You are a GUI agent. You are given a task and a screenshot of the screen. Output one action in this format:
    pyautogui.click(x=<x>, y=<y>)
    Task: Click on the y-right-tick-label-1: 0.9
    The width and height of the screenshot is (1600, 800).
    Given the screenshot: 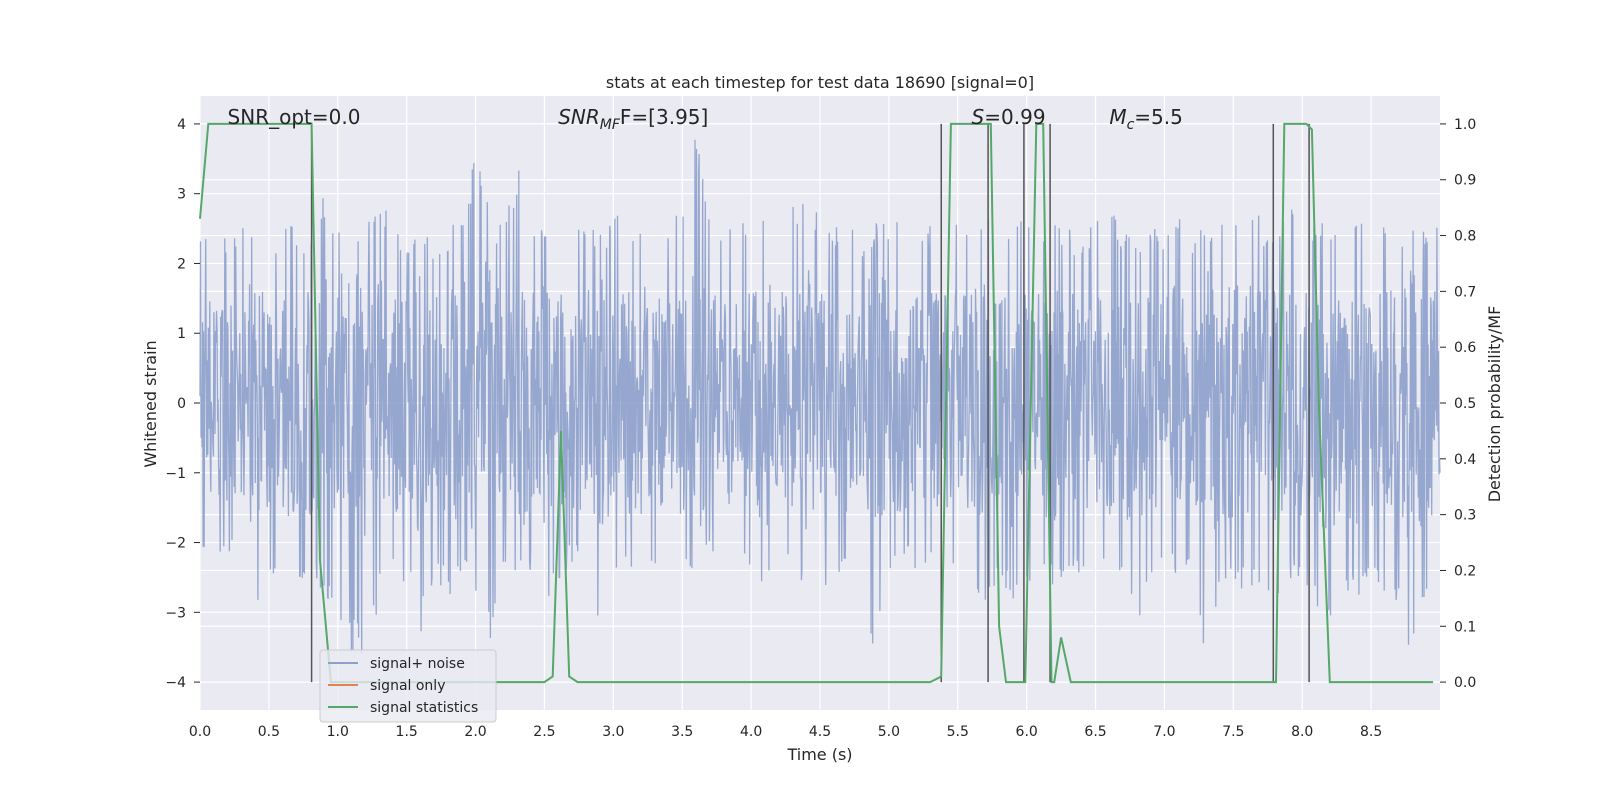 What is the action you would take?
    pyautogui.click(x=1465, y=181)
    